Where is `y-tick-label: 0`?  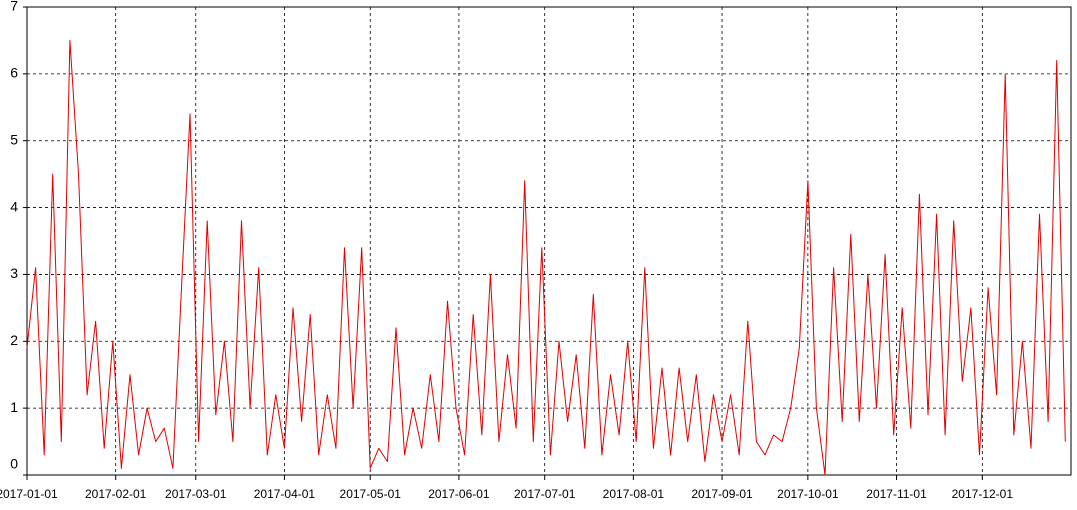
y-tick-label: 0 is located at coordinates (14, 464).